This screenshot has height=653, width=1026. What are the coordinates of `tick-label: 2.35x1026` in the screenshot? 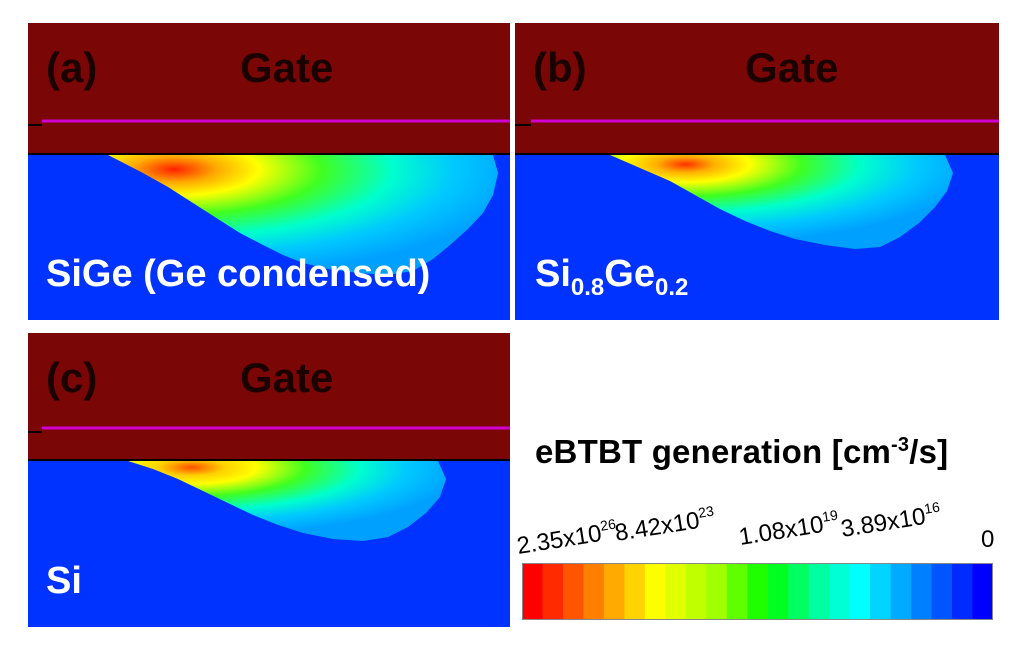 It's located at (565, 537).